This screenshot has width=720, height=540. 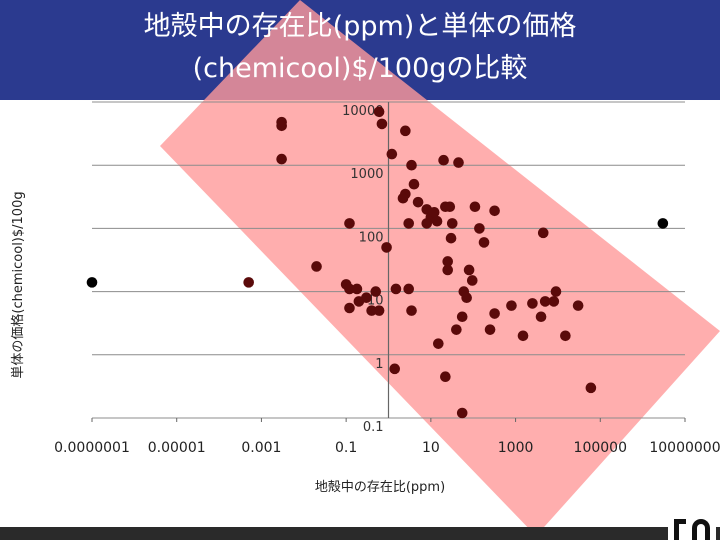 I want to click on x-tick-label: 0.0000001, so click(x=92, y=448).